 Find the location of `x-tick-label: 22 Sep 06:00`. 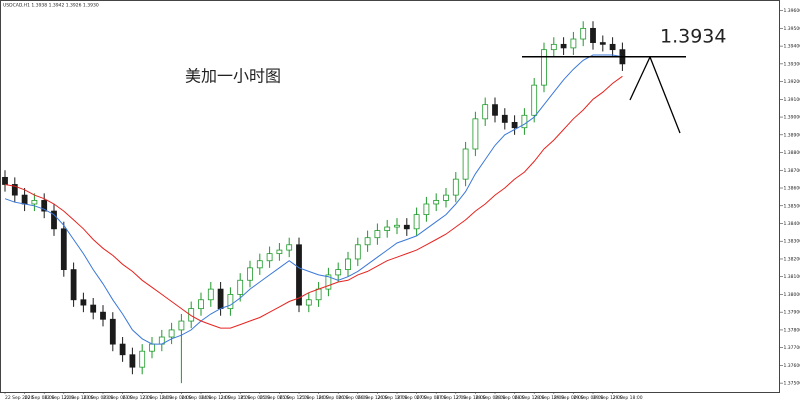

x-tick-label: 22 Sep 06:00 is located at coordinates (40, 398).